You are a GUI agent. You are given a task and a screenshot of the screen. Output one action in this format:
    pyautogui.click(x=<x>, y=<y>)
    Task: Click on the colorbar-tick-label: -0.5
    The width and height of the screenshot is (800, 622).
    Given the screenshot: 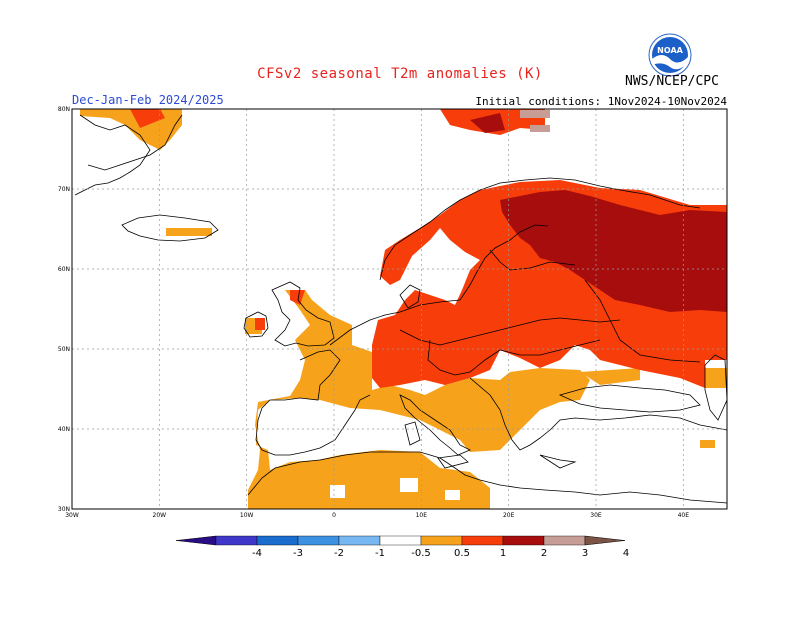 What is the action you would take?
    pyautogui.click(x=421, y=553)
    